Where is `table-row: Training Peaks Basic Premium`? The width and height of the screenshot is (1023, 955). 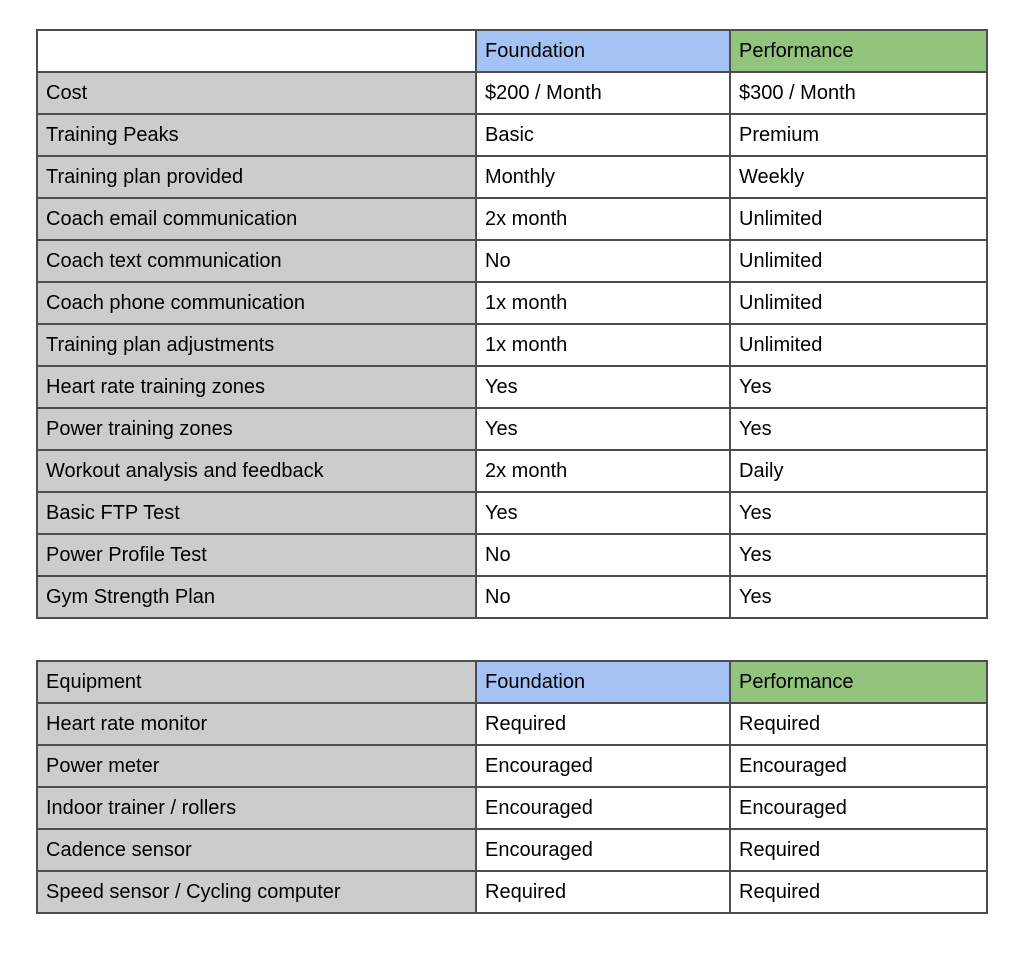 table-row: Training Peaks Basic Premium is located at coordinates (512, 135).